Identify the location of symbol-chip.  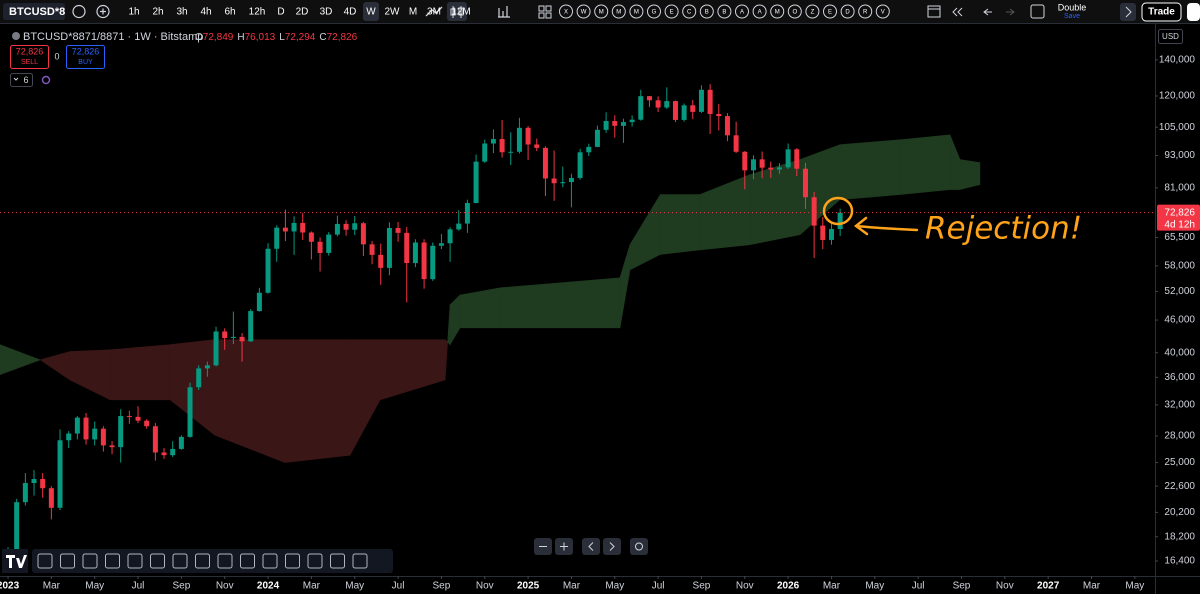
(34, 11).